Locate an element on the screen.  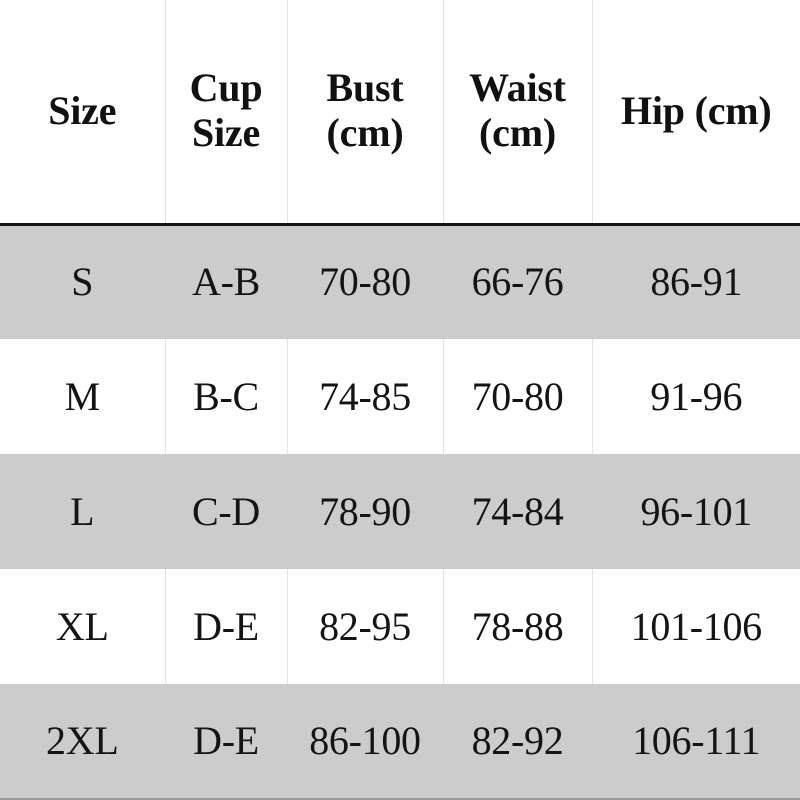
cell-waist: 74-84 is located at coordinates (518, 511).